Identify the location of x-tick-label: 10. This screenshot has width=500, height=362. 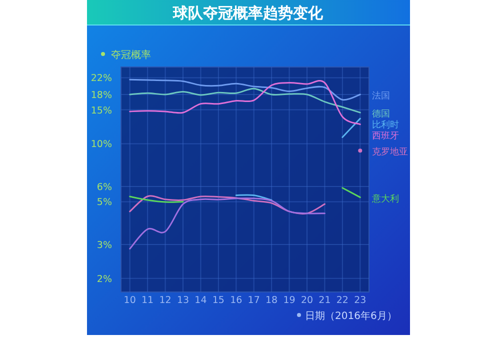
(130, 300).